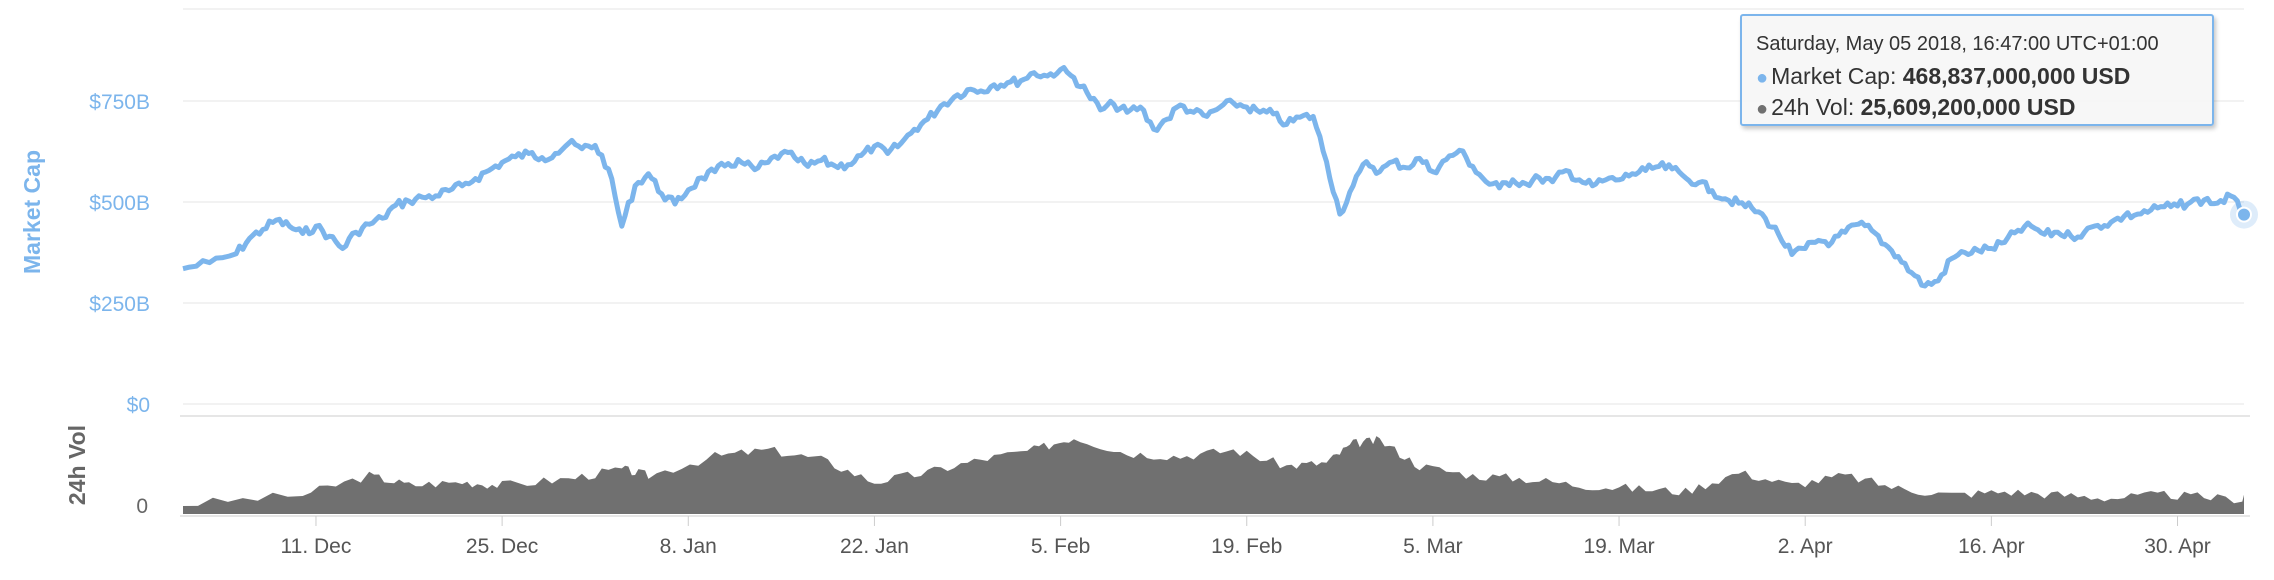 The width and height of the screenshot is (2274, 580). I want to click on tooltip-volume-row: ● 24h Vol: 25,609,200,000 USD, so click(1977, 108).